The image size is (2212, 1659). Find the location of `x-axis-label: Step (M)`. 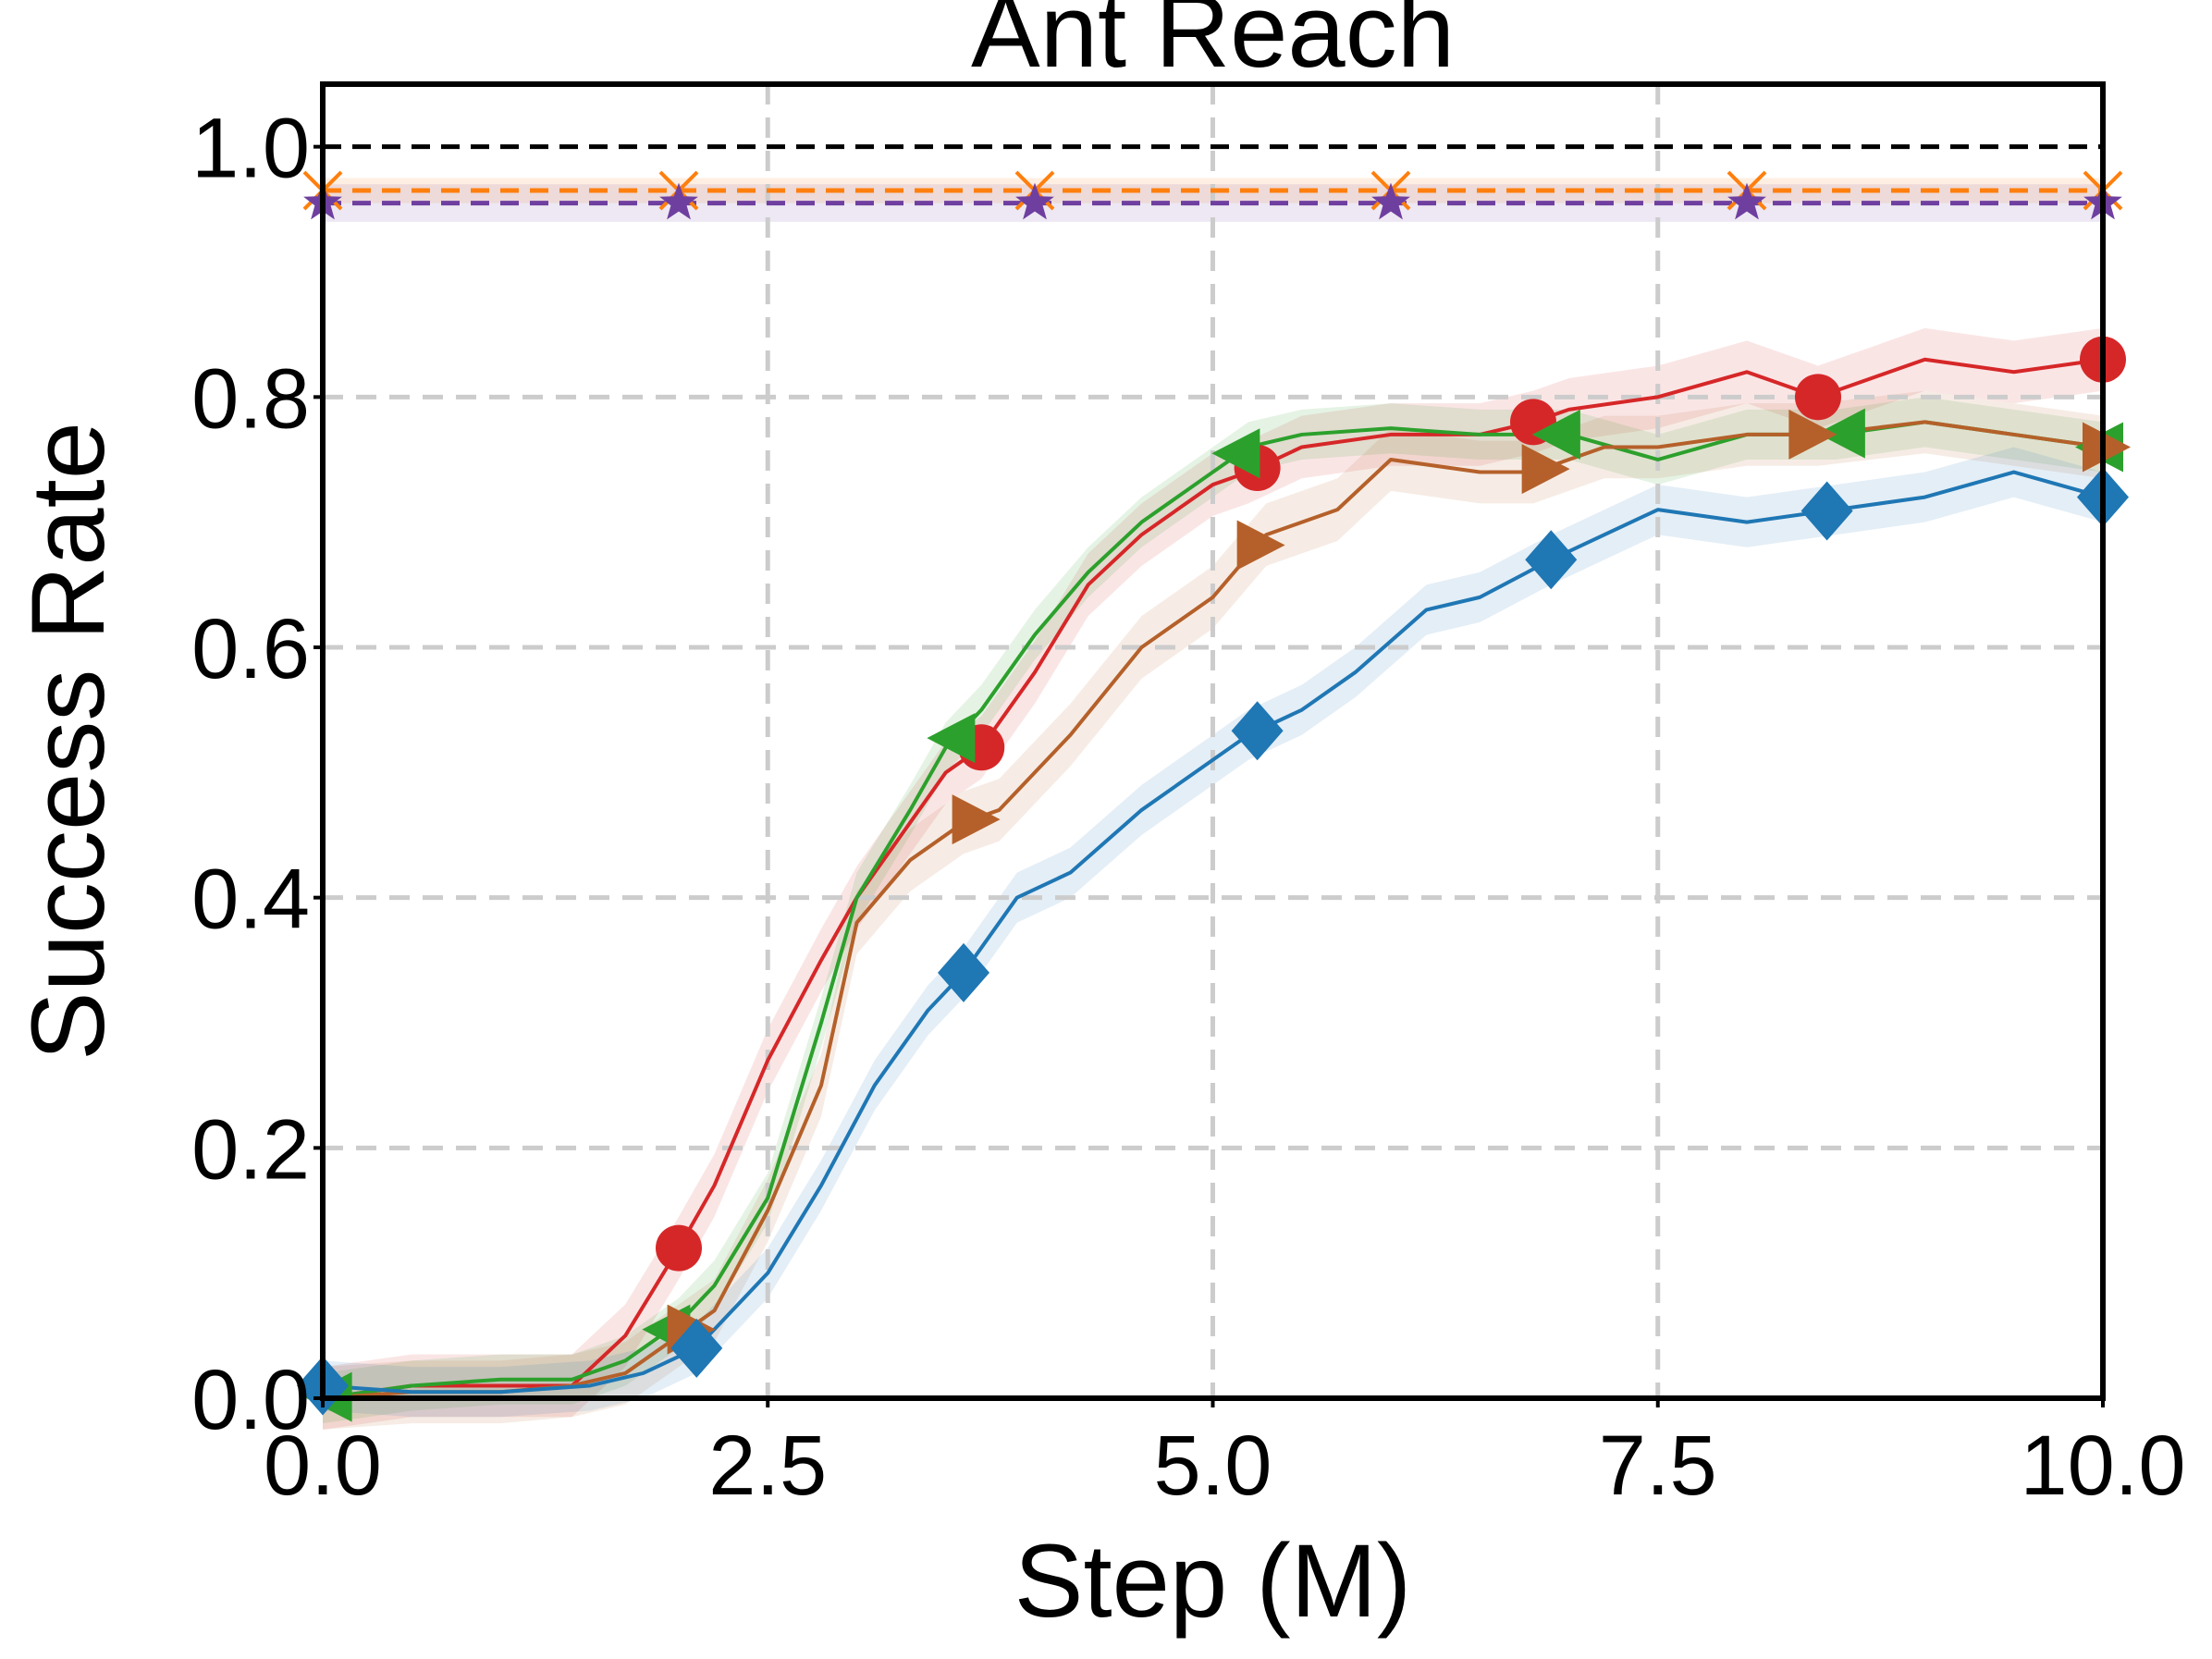

x-axis-label: Step (M) is located at coordinates (1213, 1581).